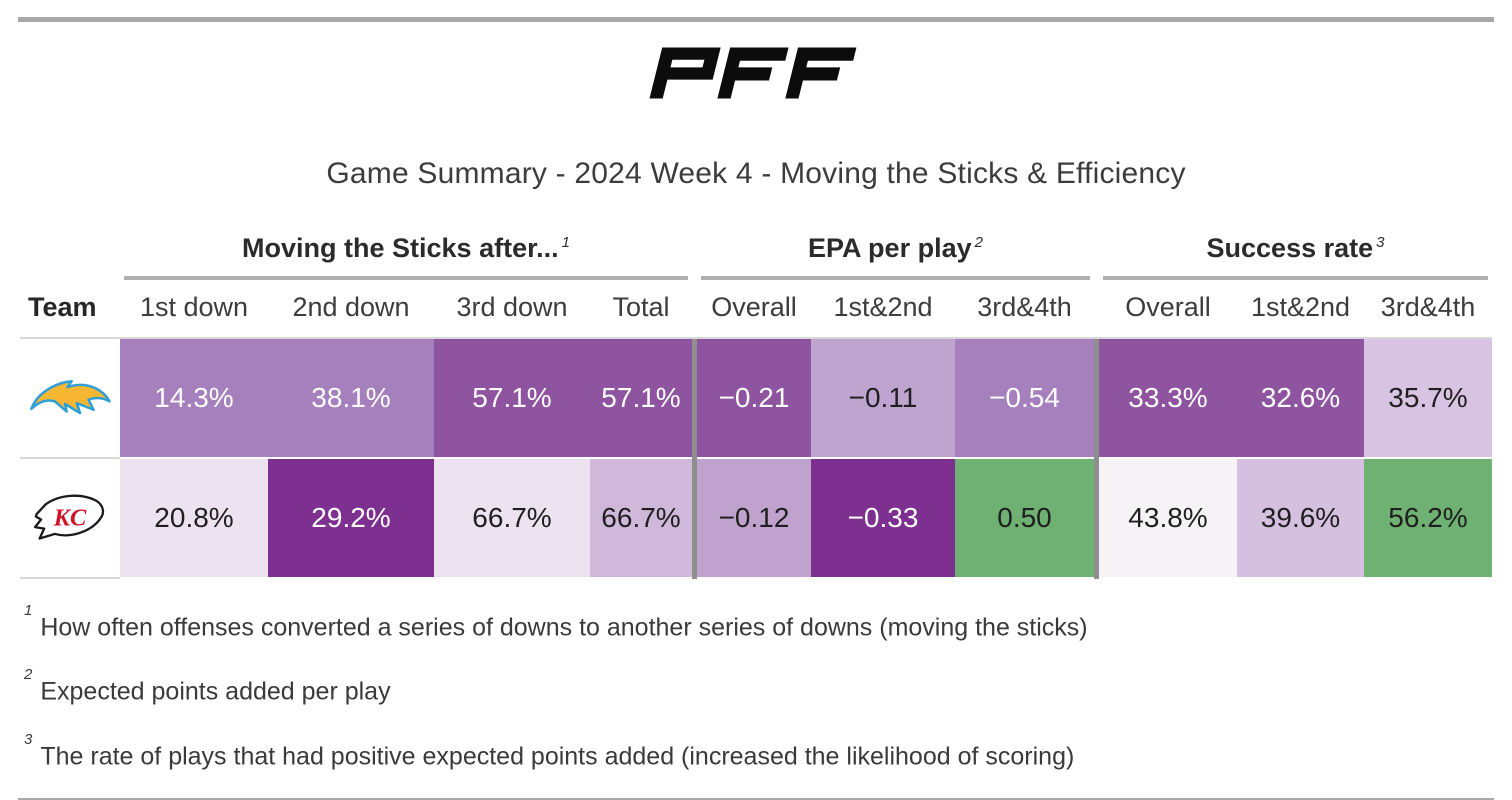 The image size is (1512, 800). I want to click on data-cell: 43.8%, so click(1168, 518).